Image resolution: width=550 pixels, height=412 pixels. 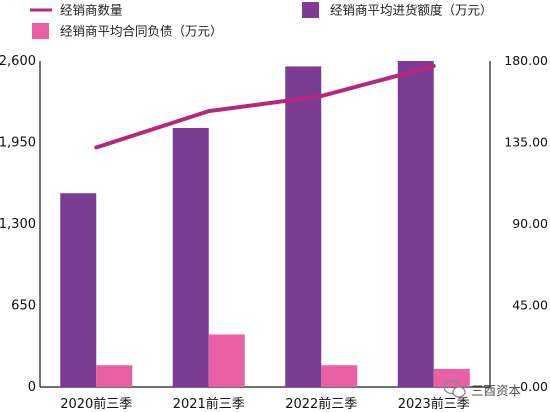 I want to click on y-right-tick-label: 45.00, so click(x=530, y=305).